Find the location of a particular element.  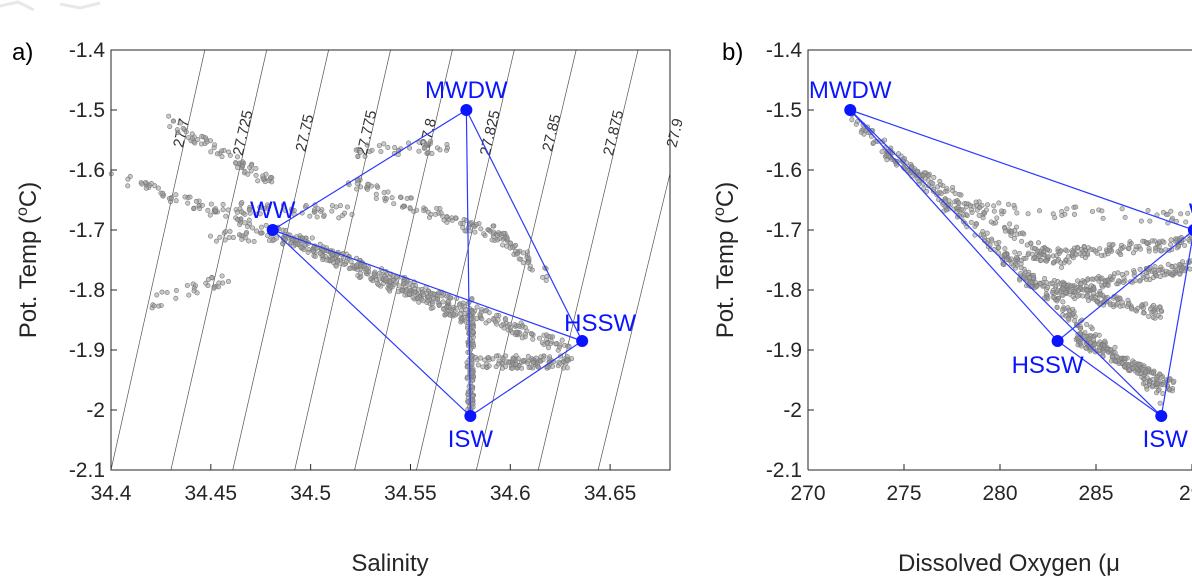

isopycnal-line is located at coordinates (403, 260).